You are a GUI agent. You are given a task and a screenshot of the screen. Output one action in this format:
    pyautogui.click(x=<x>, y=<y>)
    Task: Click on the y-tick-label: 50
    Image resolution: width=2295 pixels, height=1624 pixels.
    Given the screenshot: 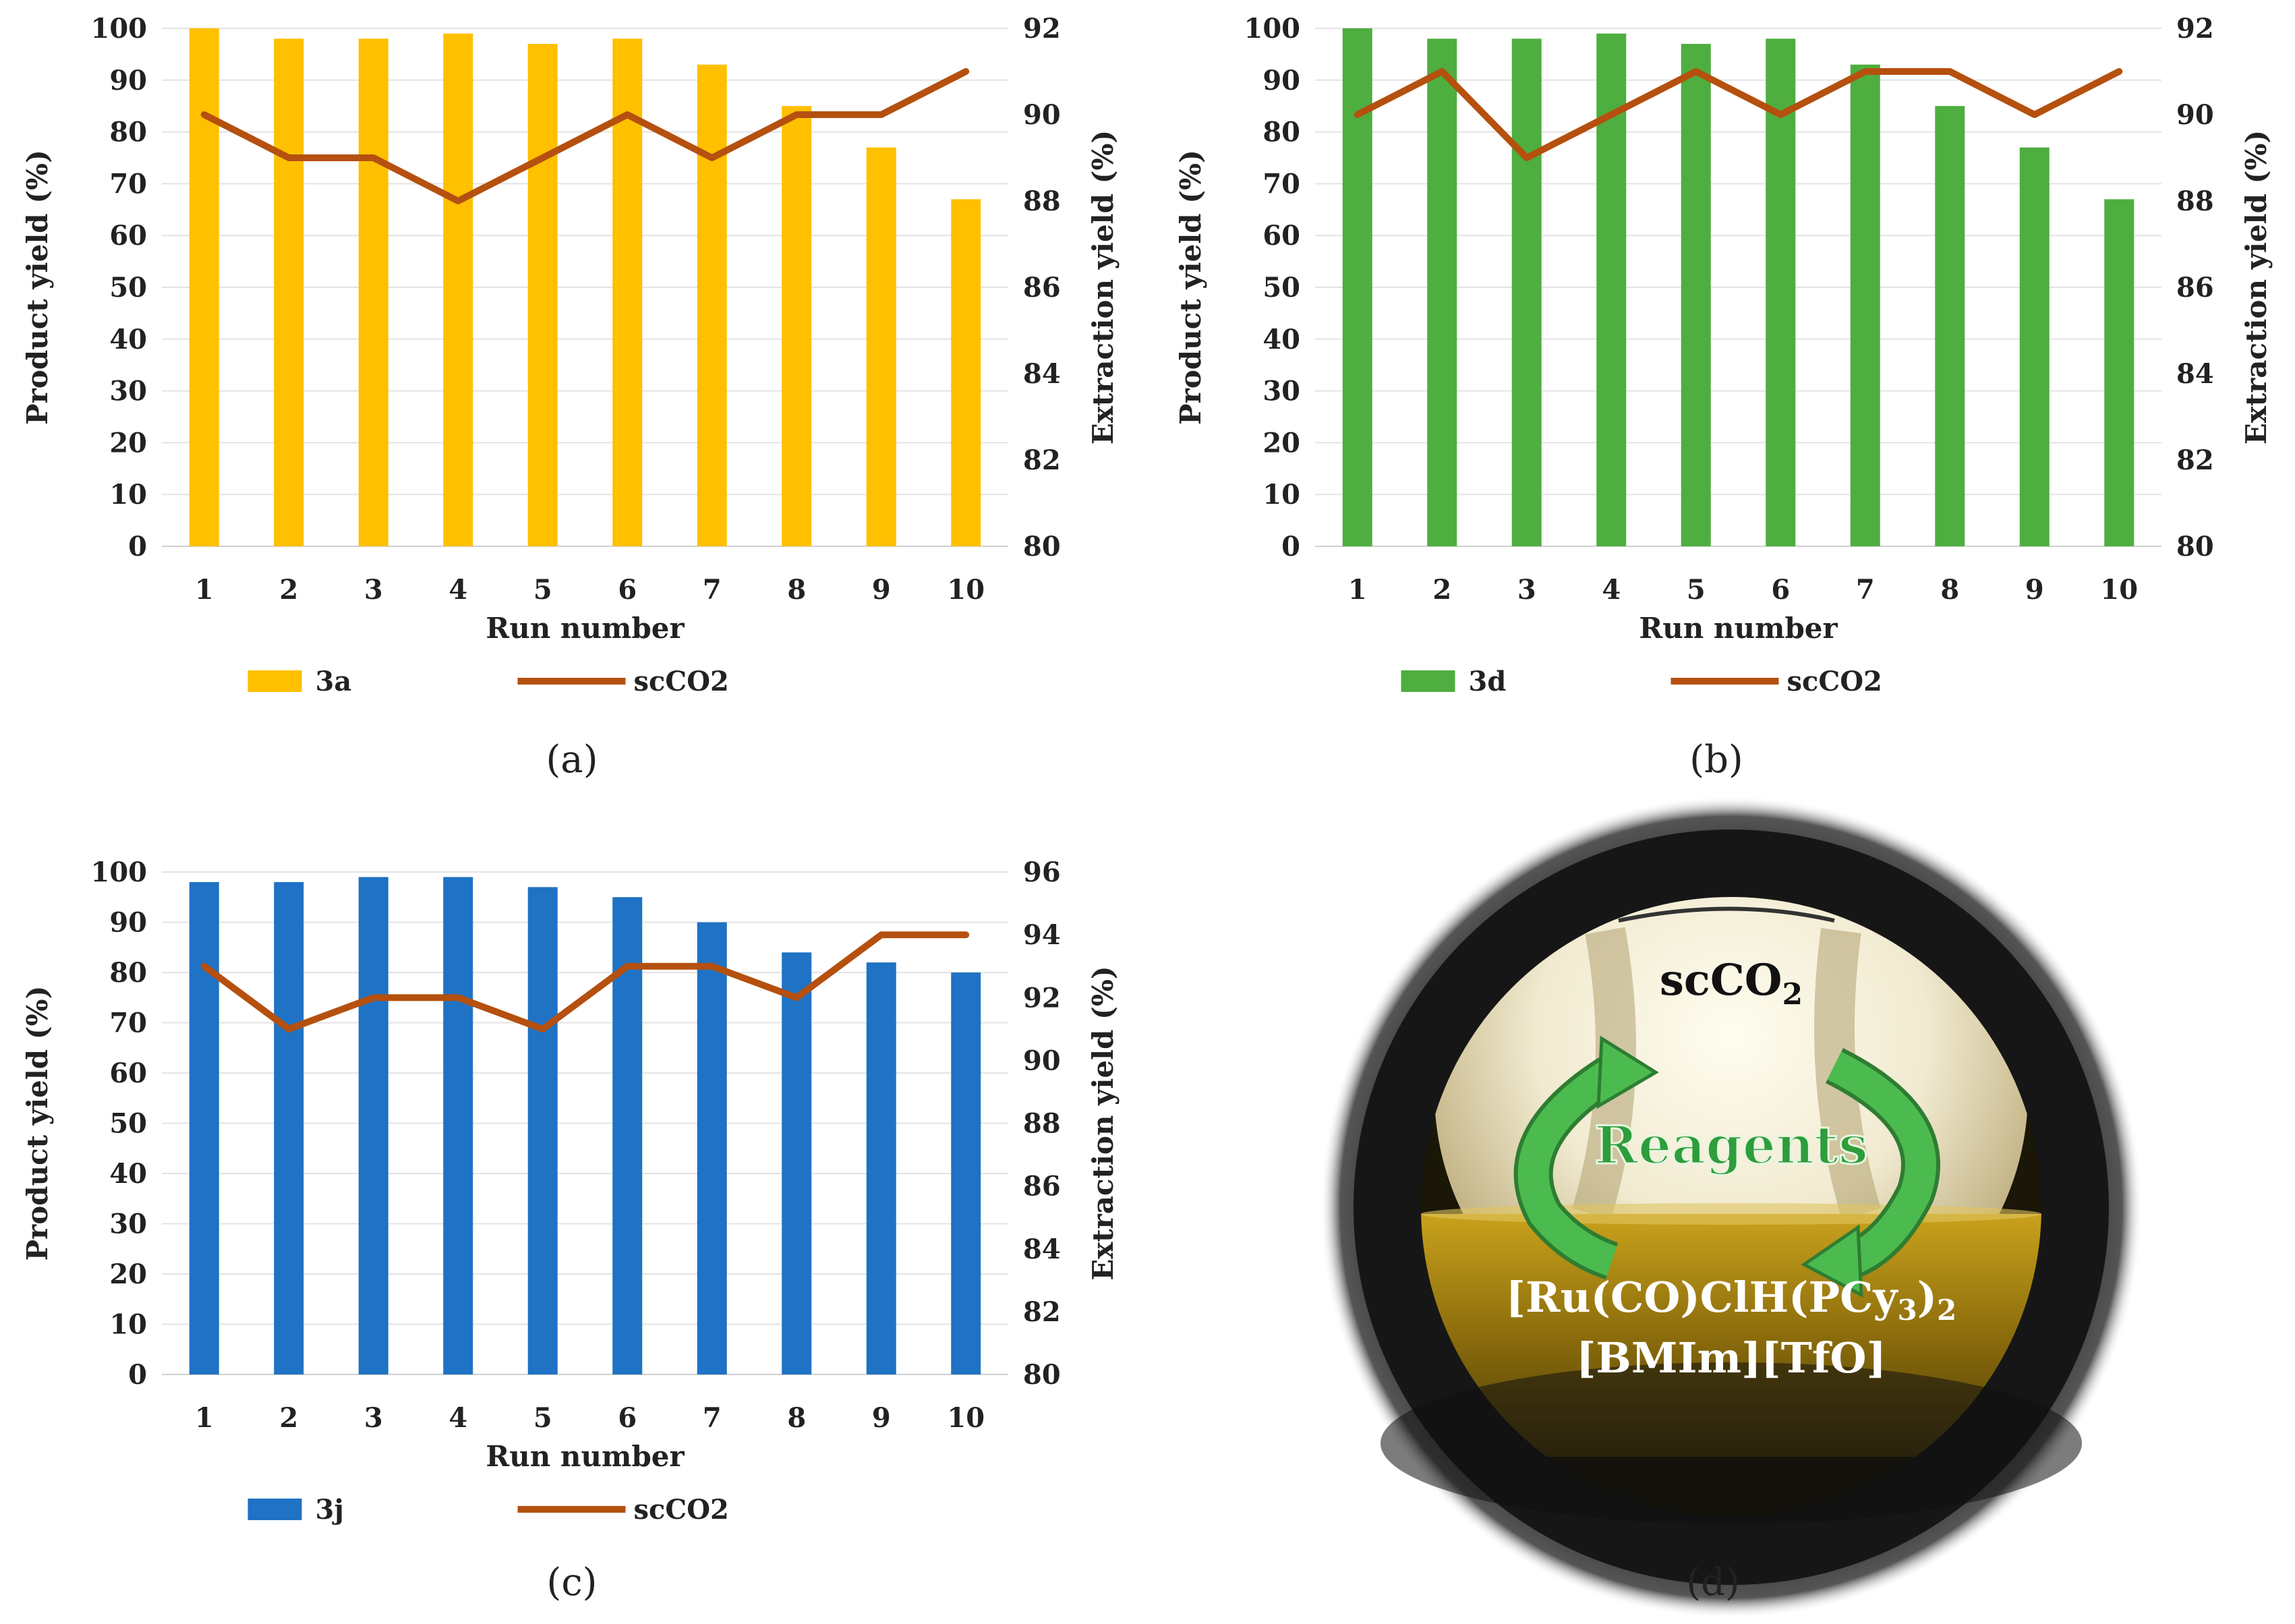 What is the action you would take?
    pyautogui.click(x=128, y=1124)
    